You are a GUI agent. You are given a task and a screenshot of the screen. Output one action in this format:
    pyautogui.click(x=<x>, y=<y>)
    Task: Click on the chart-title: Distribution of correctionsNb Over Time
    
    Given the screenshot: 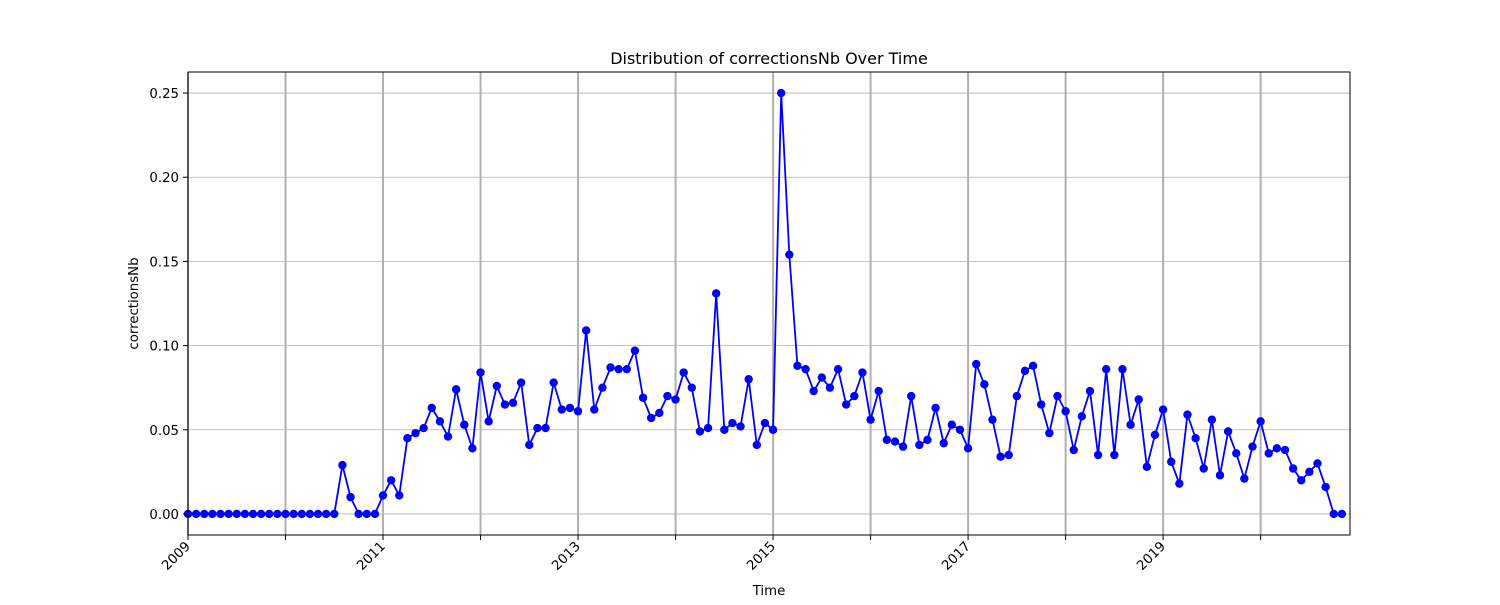 What is the action you would take?
    pyautogui.click(x=769, y=58)
    